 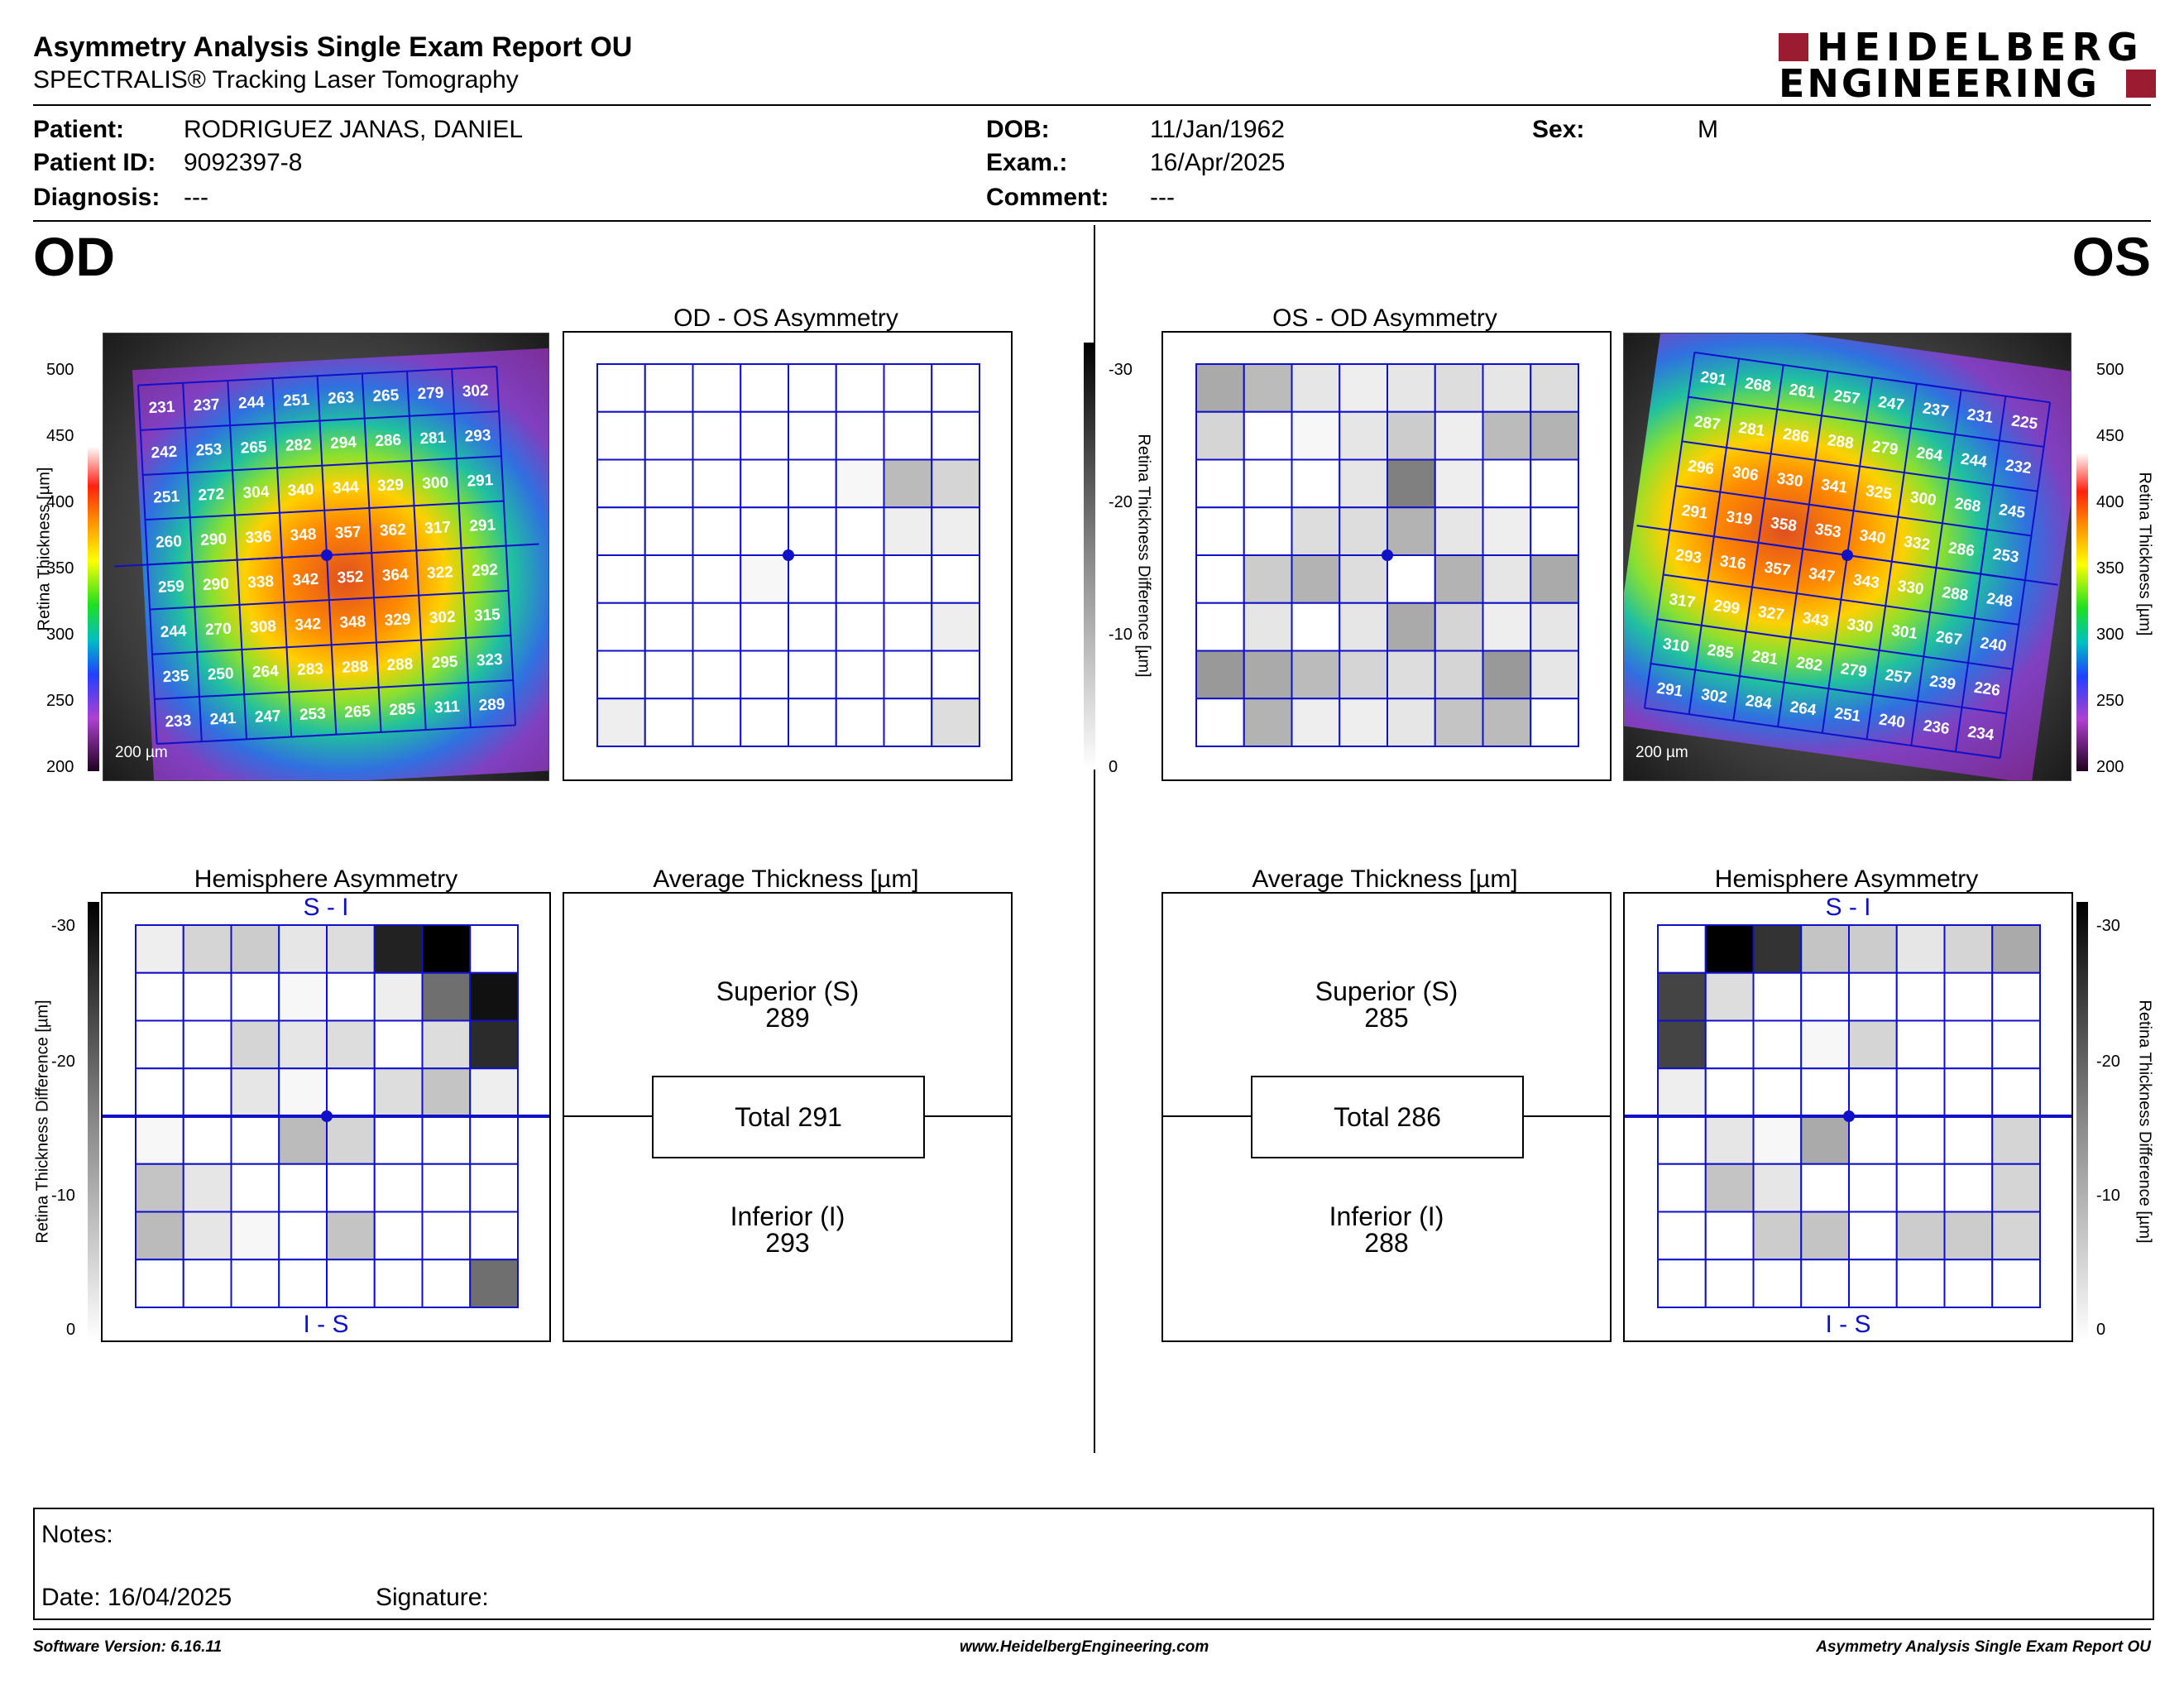 I want to click on os-hemi-axis-label: Retina Thickness Difference [µm], so click(x=2144, y=1122).